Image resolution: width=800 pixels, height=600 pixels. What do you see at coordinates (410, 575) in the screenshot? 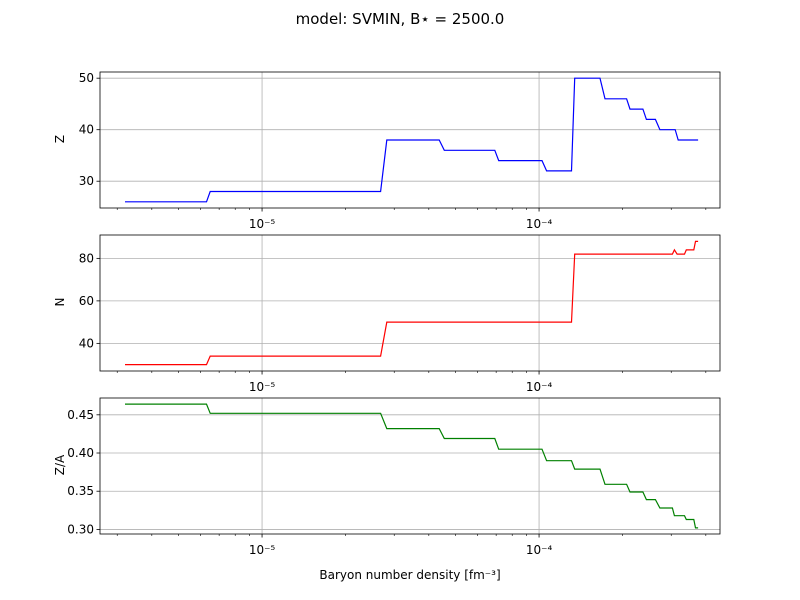
I see `x-axis-label: Baryon number density [fm⁻³]` at bounding box center [410, 575].